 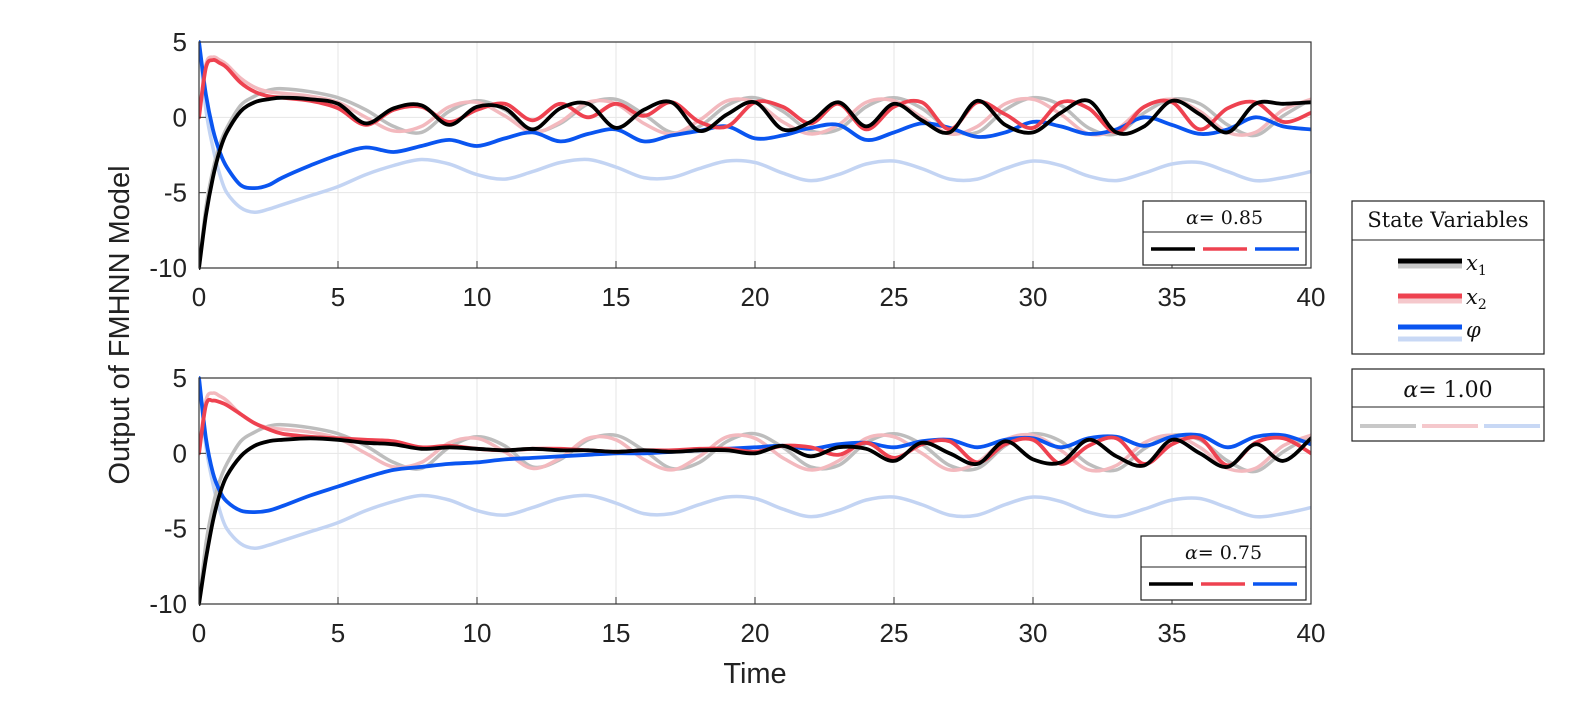 What do you see at coordinates (1447, 390) in the screenshot?
I see `legend-reference-title: α= 1.00` at bounding box center [1447, 390].